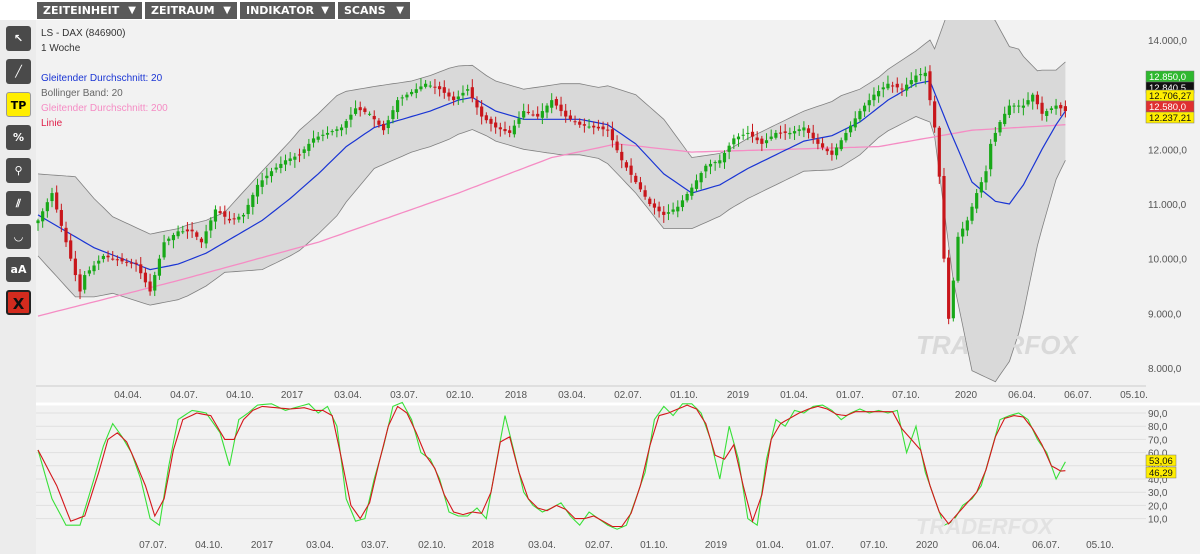 This screenshot has height=554, width=1200. I want to click on channel-tool: ⫽, so click(18, 203).